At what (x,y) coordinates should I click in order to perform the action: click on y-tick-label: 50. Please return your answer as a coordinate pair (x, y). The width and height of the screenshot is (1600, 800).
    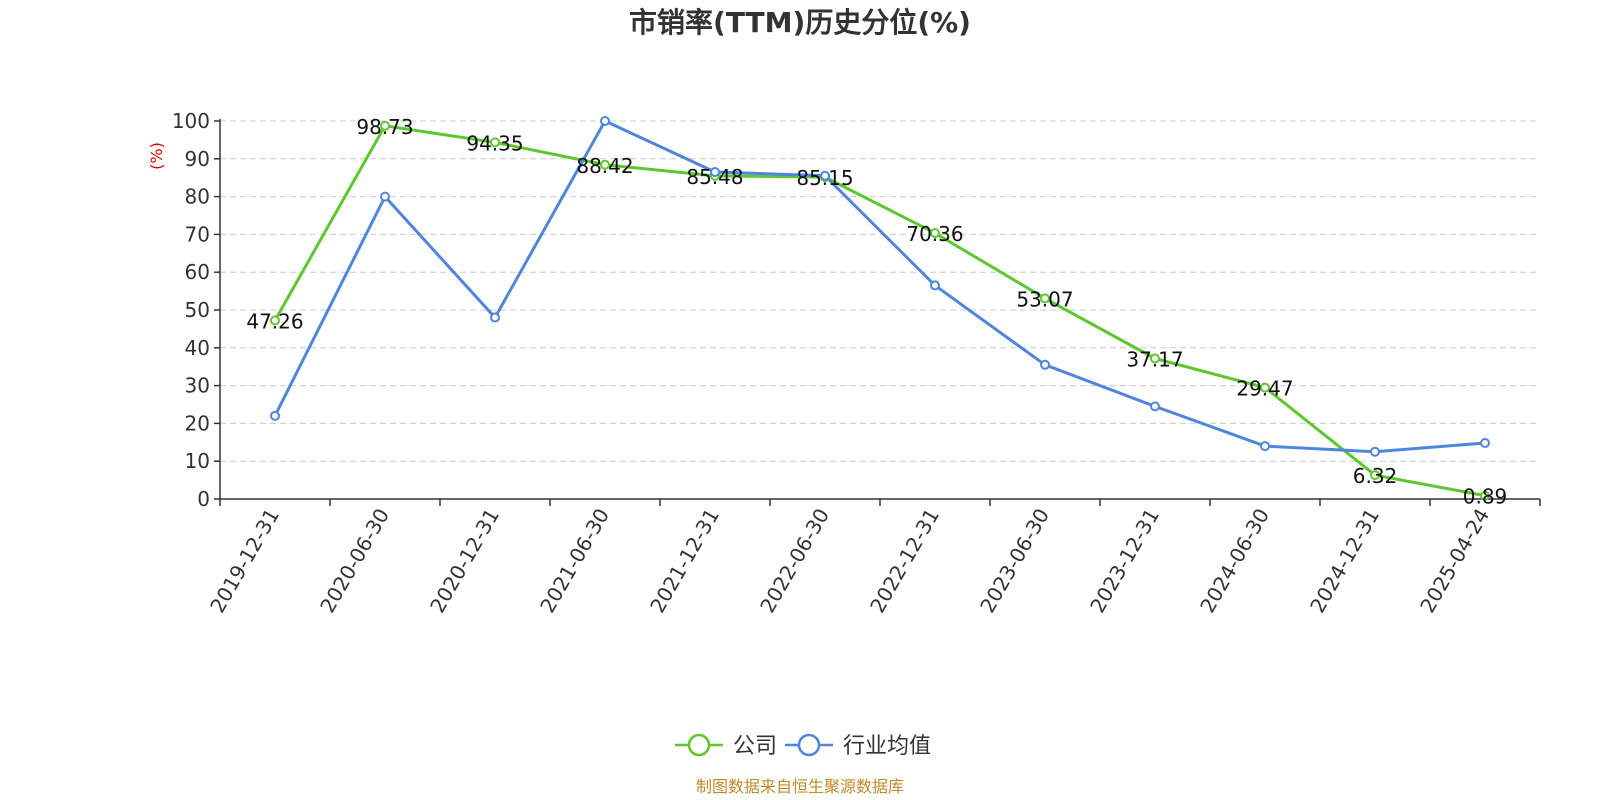
    Looking at the image, I should click on (197, 310).